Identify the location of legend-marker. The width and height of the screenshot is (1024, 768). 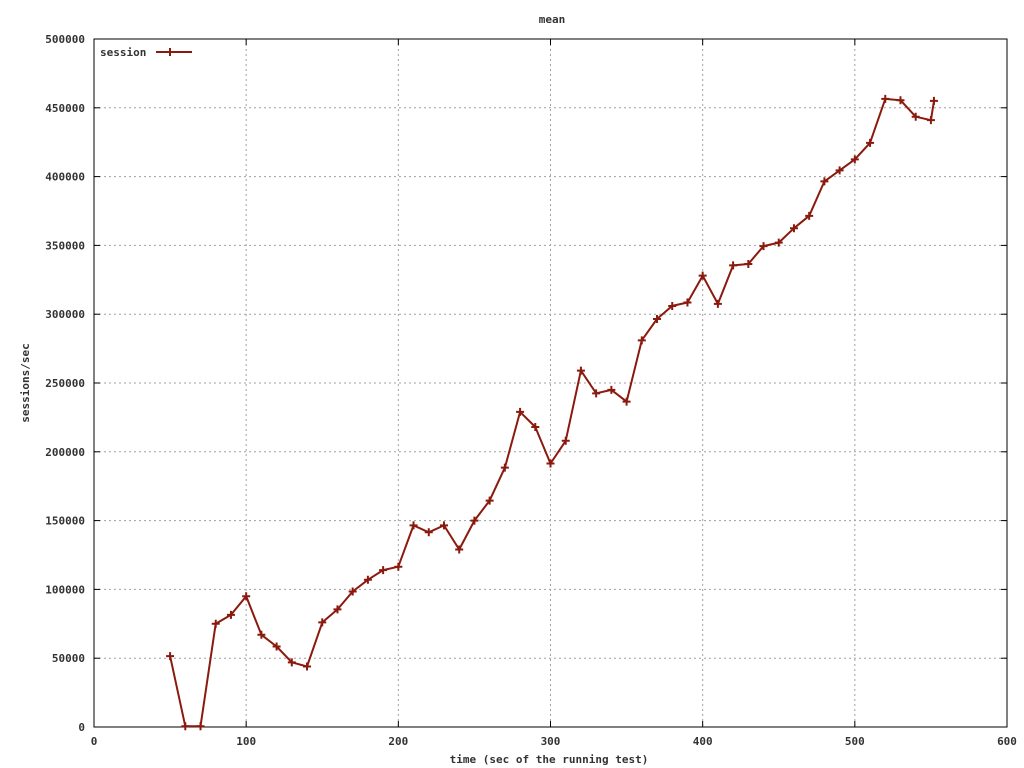
(170, 52).